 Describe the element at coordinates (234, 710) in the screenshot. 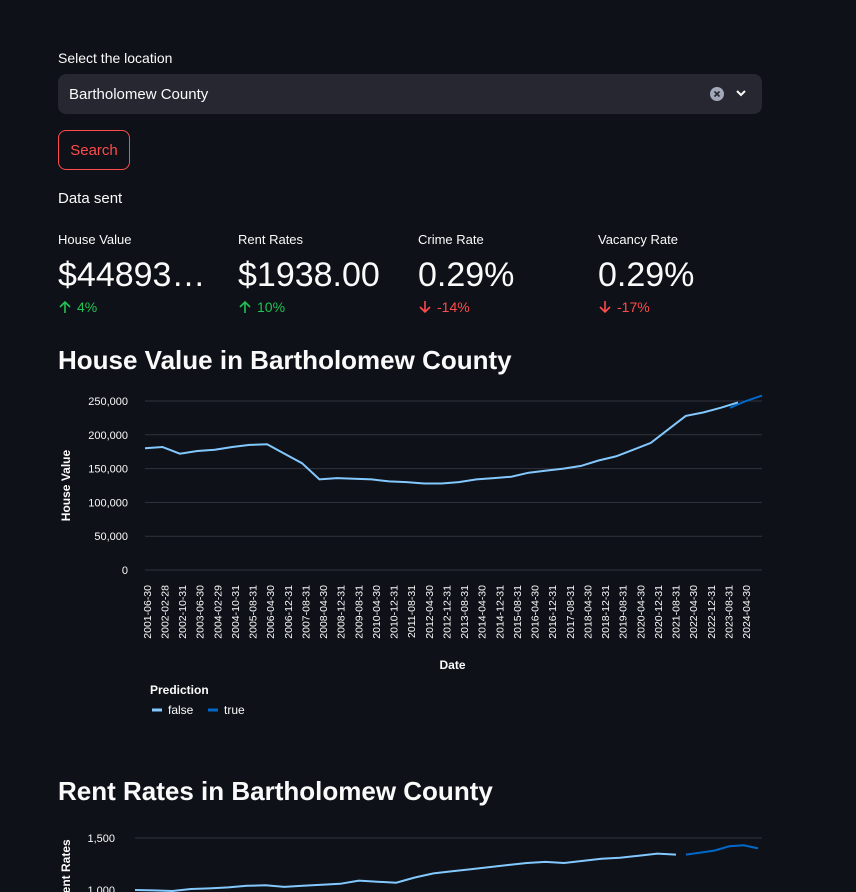

I see `legend-label-true: true` at that location.